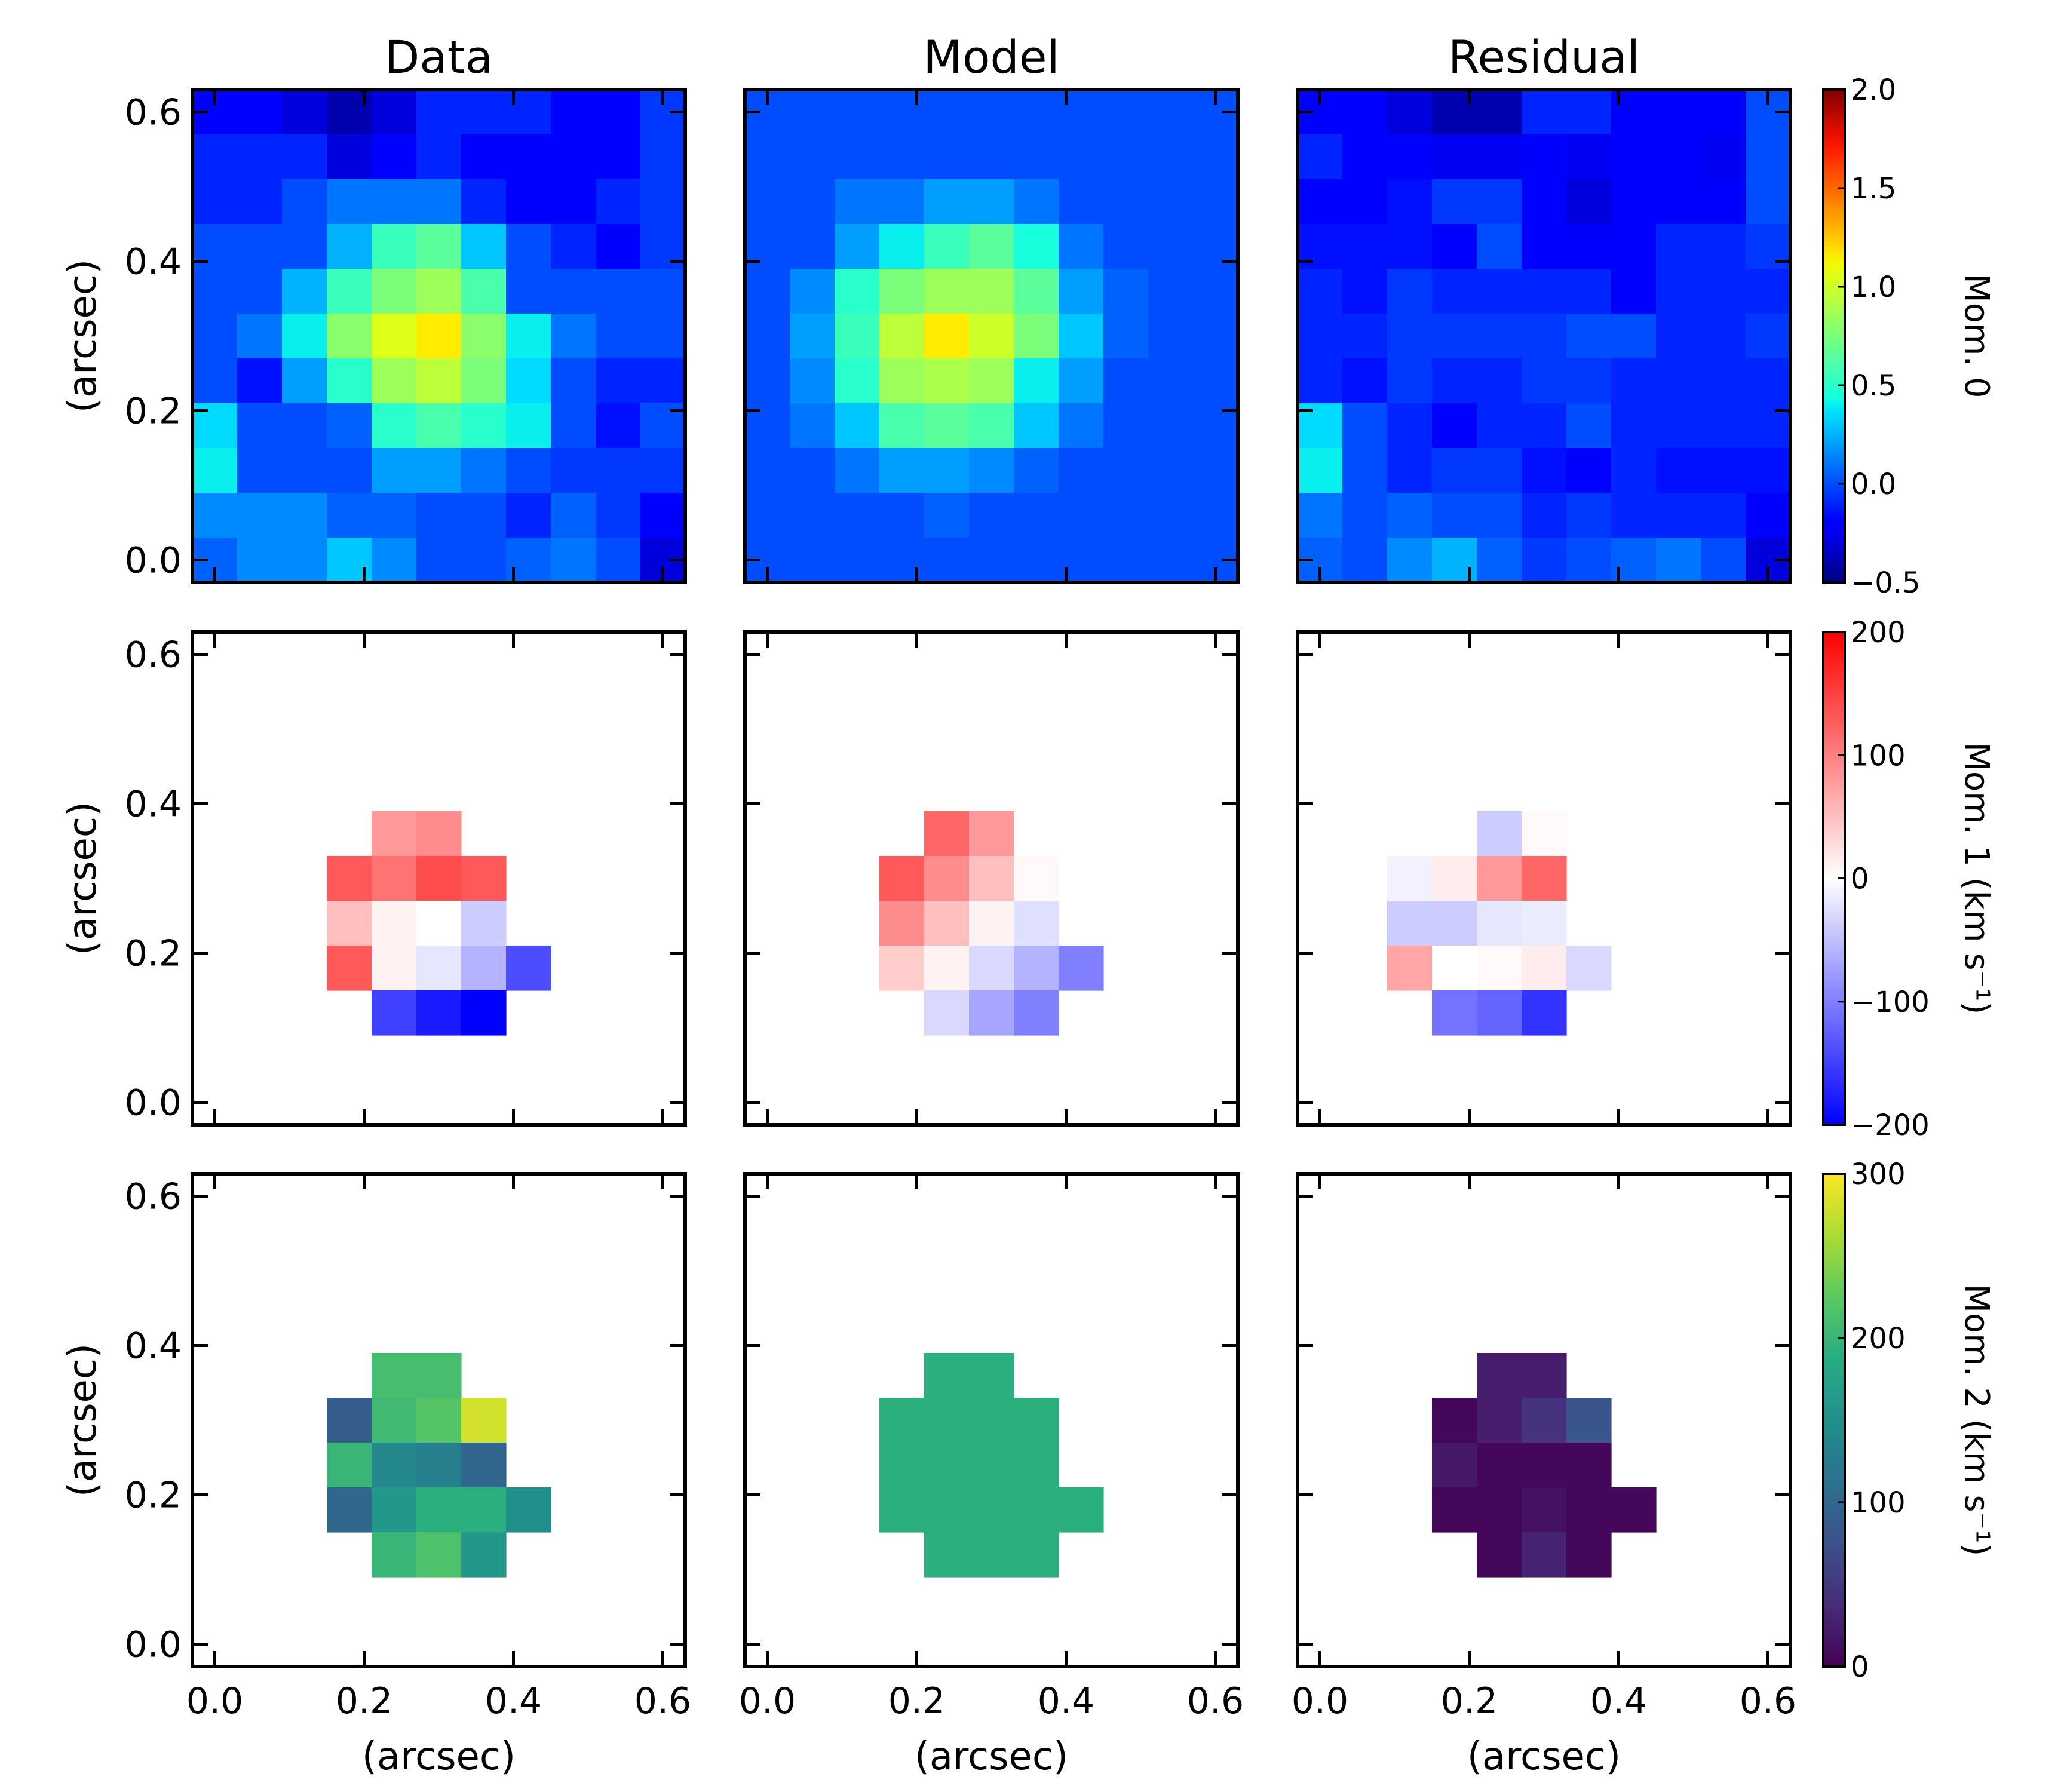 This screenshot has height=1792, width=2061. I want to click on colorbar-label: Mom. 1 (km s⁻¹), so click(1976, 879).